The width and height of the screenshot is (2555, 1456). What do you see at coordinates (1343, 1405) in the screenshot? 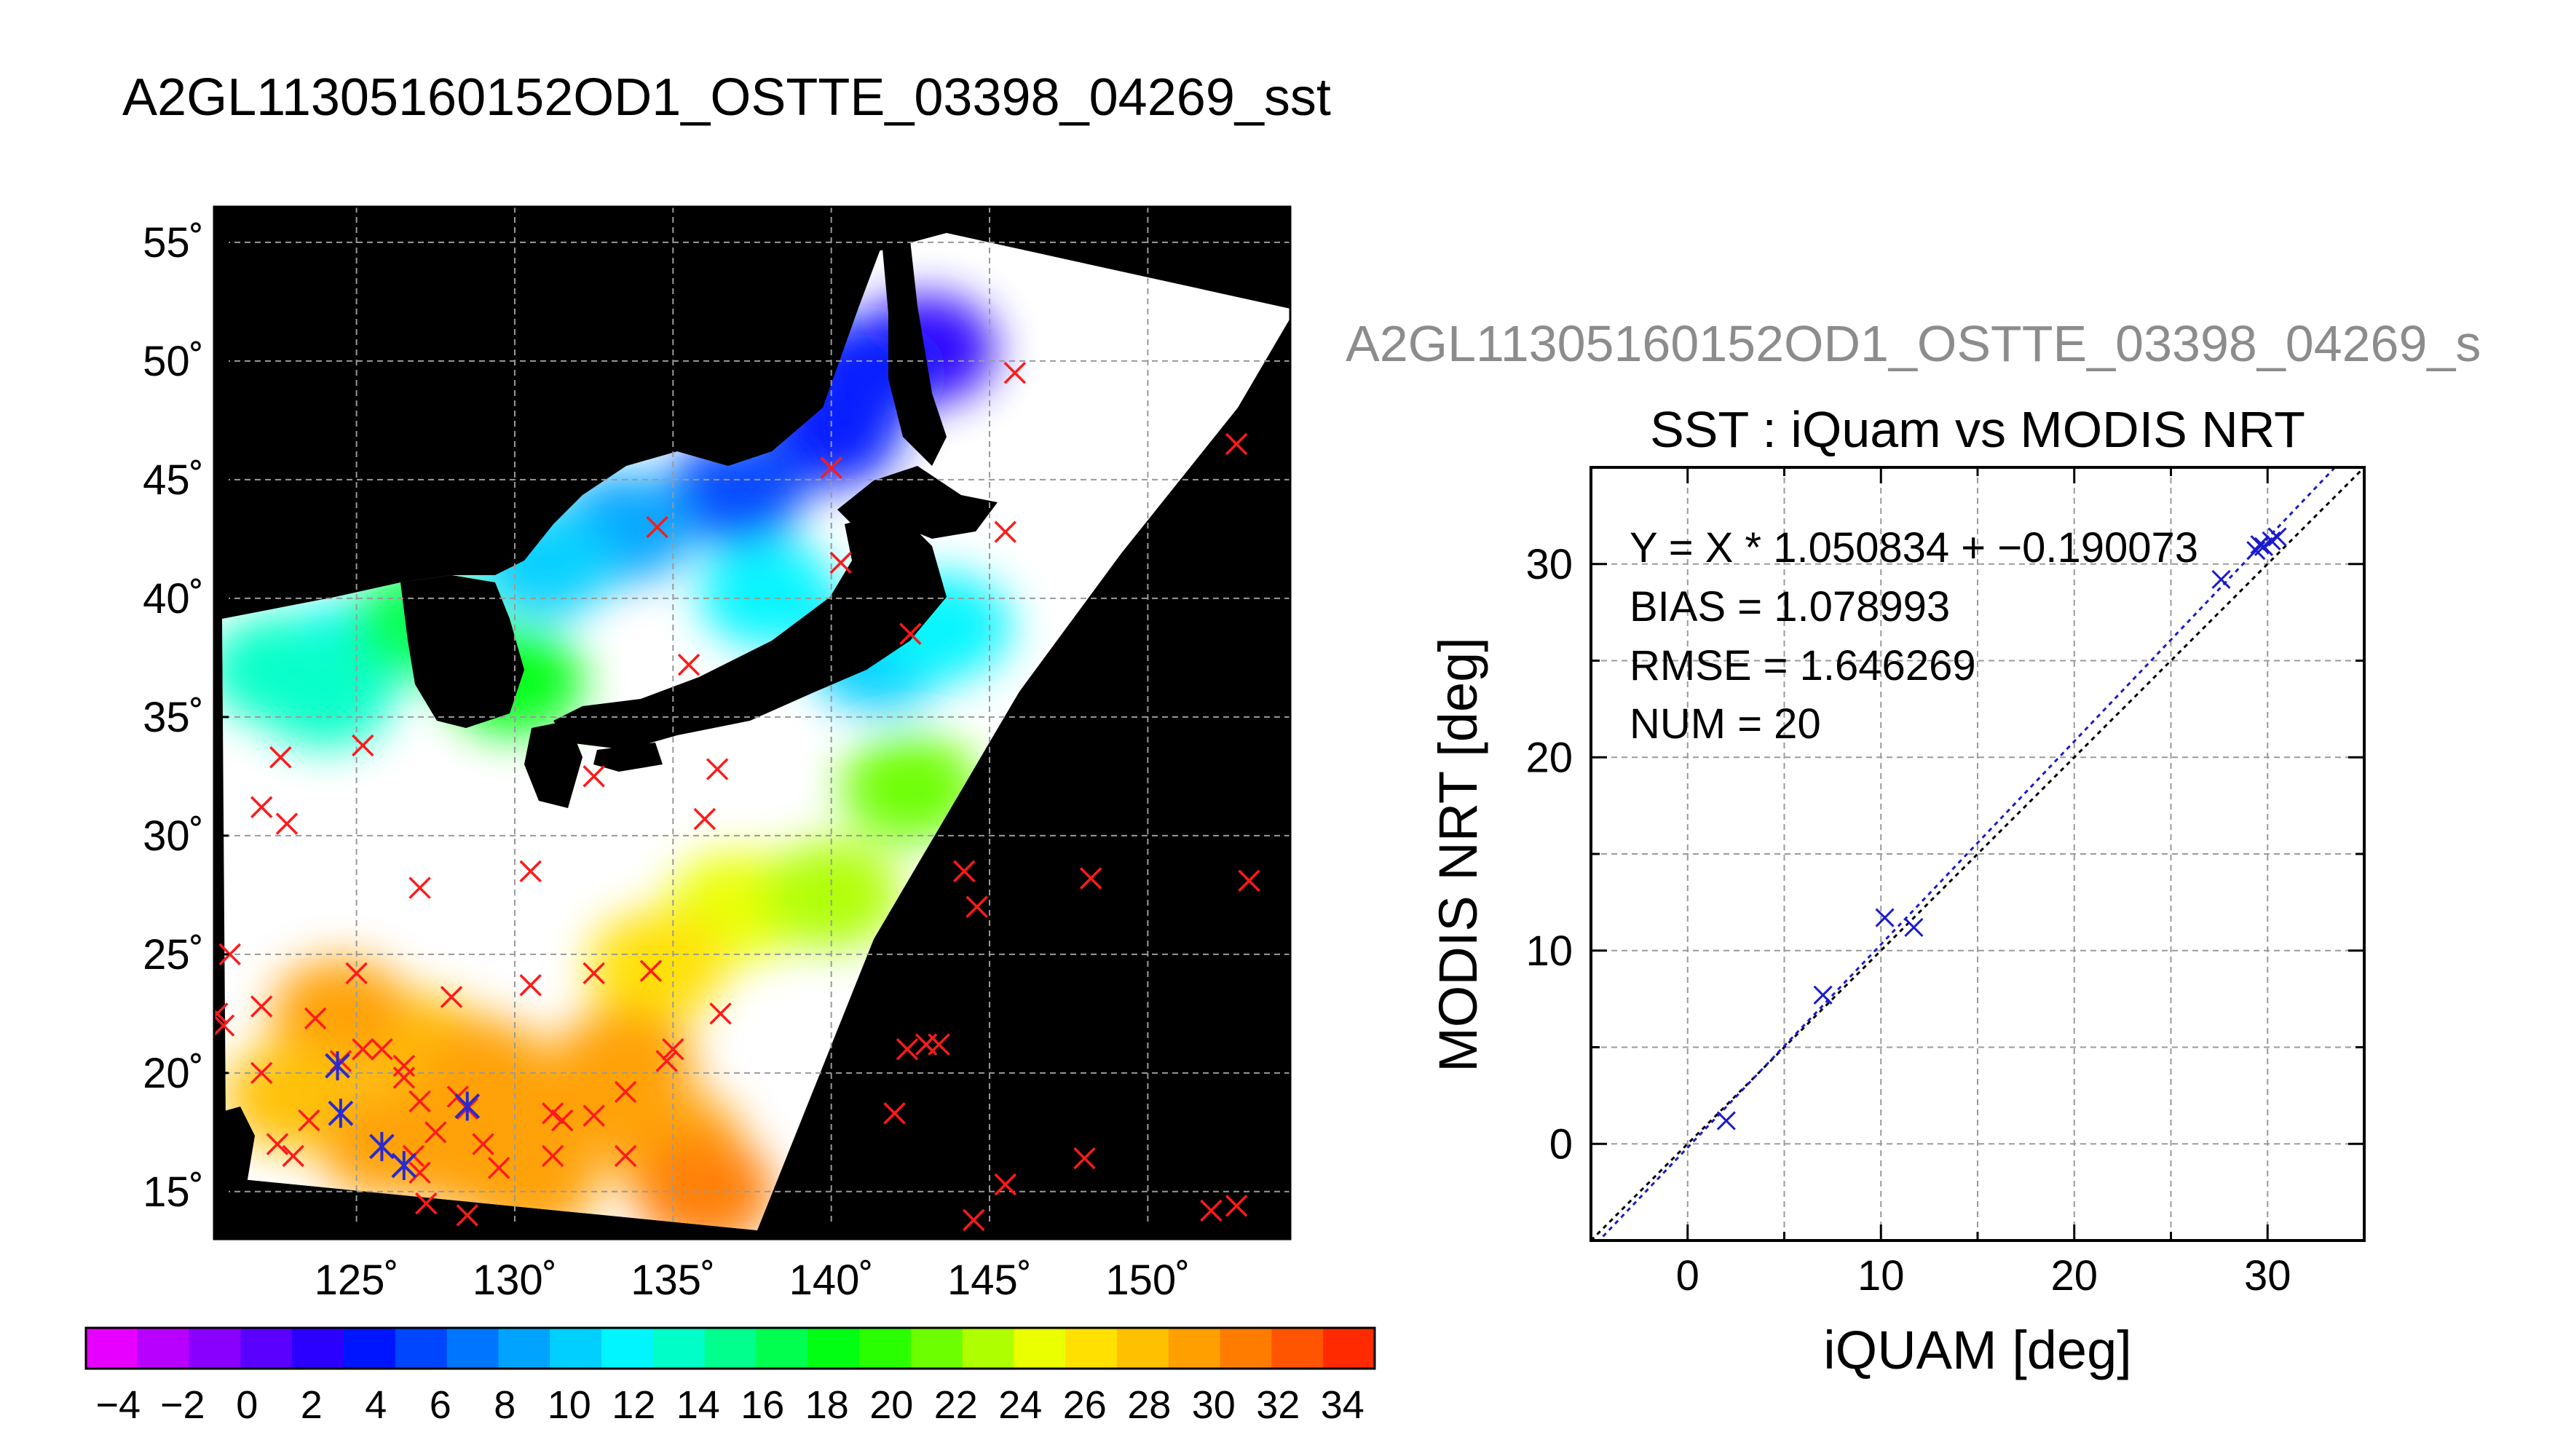
I see `colorbar-tick-label: 34` at bounding box center [1343, 1405].